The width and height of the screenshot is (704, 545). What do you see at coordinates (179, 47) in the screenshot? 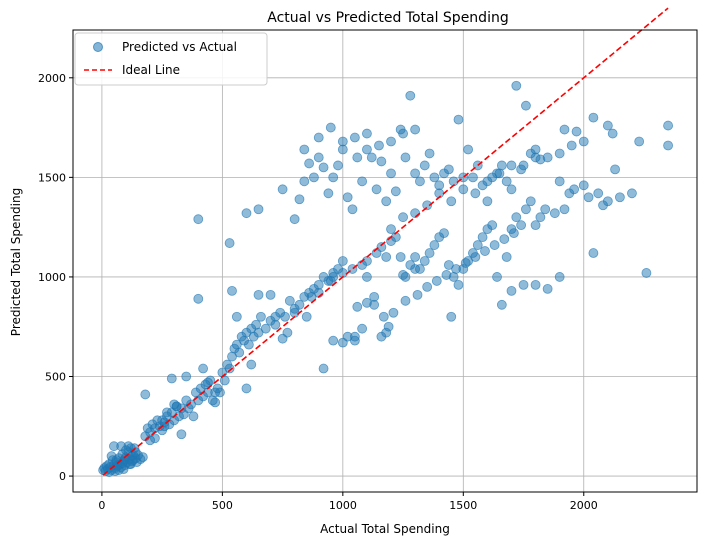
I see `legend-label-scatter: Predicted vs Actual` at bounding box center [179, 47].